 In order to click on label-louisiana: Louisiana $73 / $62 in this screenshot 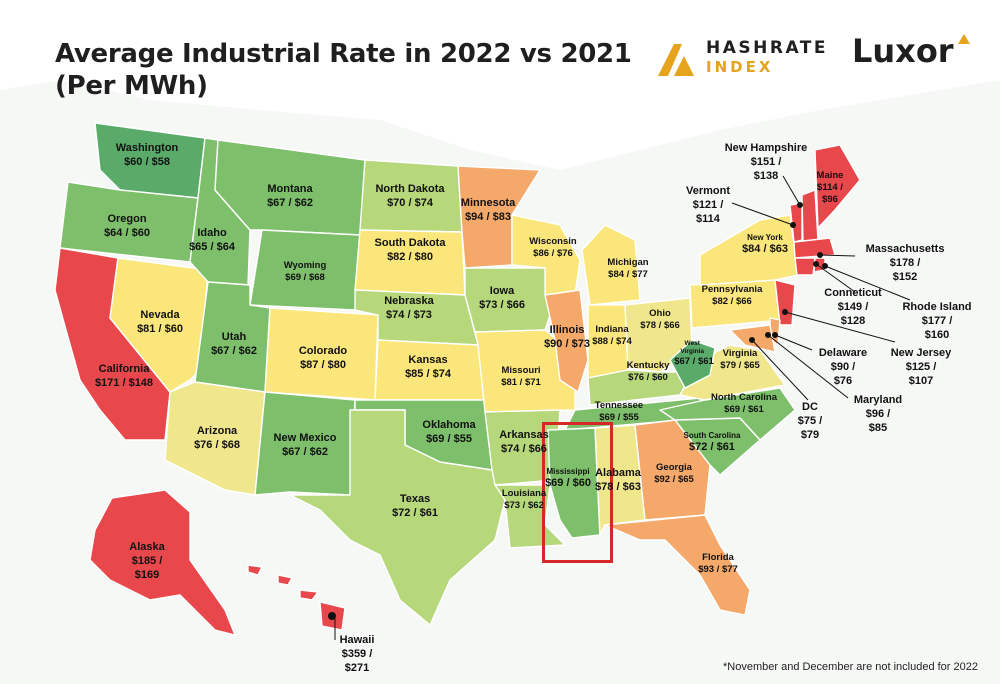, I will do `click(524, 500)`.